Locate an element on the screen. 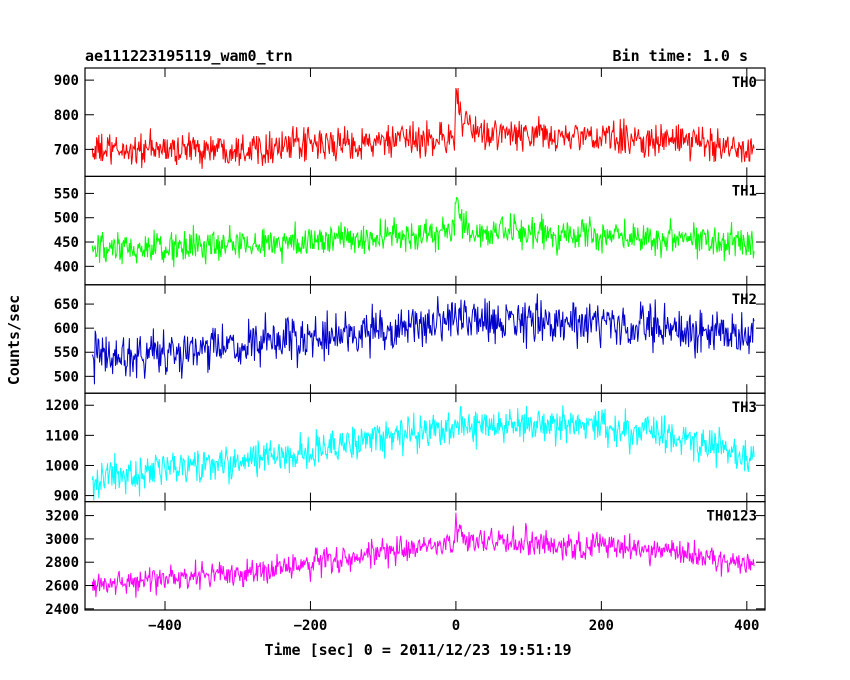 This screenshot has height=680, width=850. panel-th0: 700 800 900 TH0 is located at coordinates (410, 122).